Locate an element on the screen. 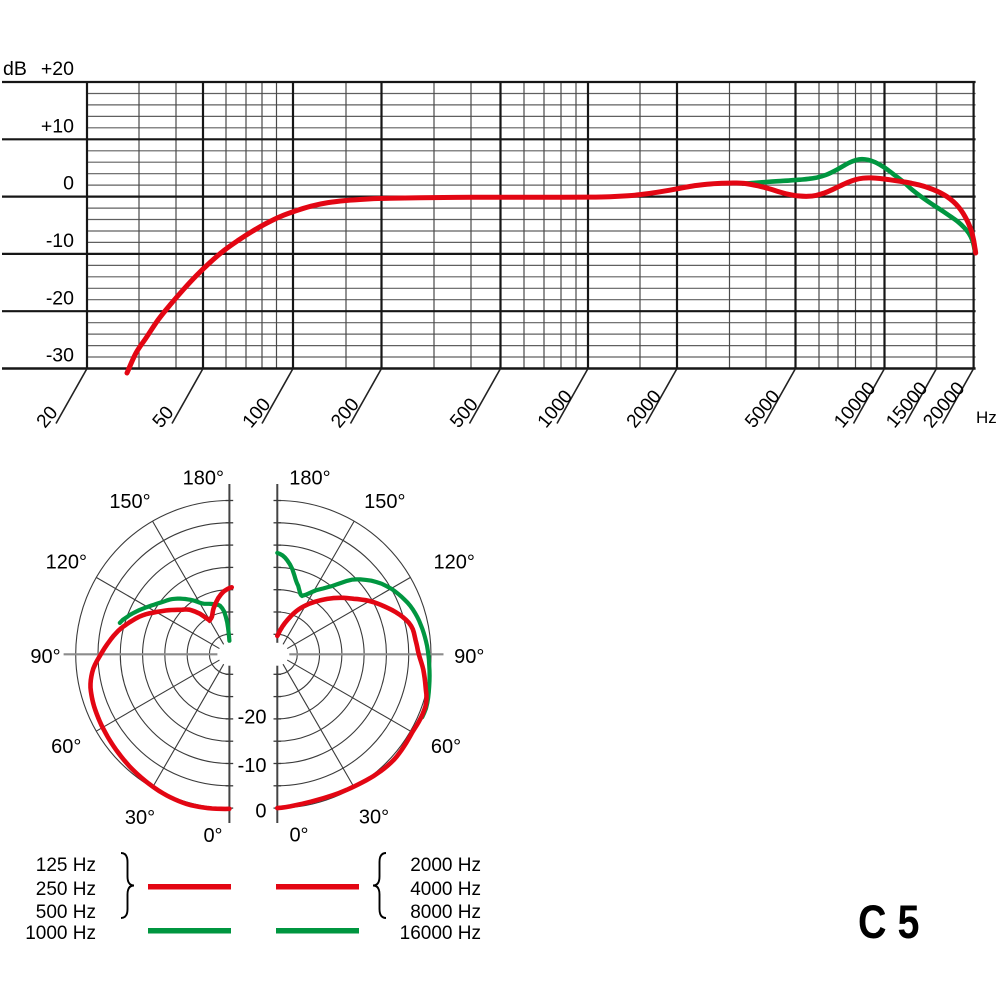 Image resolution: width=1000 pixels, height=1000 pixels. svg-text: 500 Hz is located at coordinates (66, 912).